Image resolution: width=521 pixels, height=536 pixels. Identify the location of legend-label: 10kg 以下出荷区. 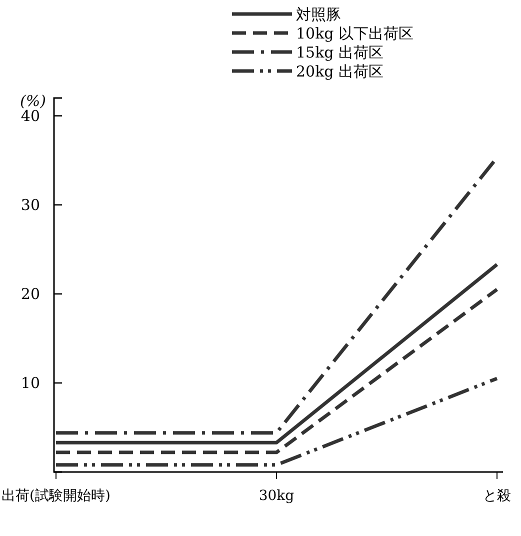
(355, 33).